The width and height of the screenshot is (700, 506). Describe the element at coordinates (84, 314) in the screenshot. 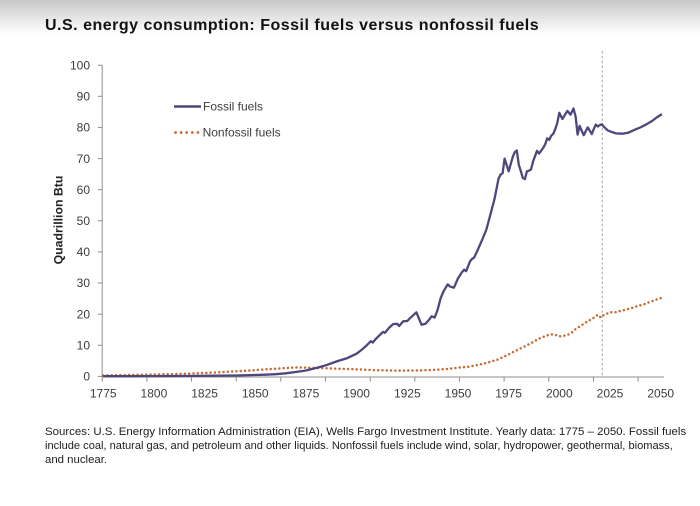

I see `svg-text: 20` at that location.